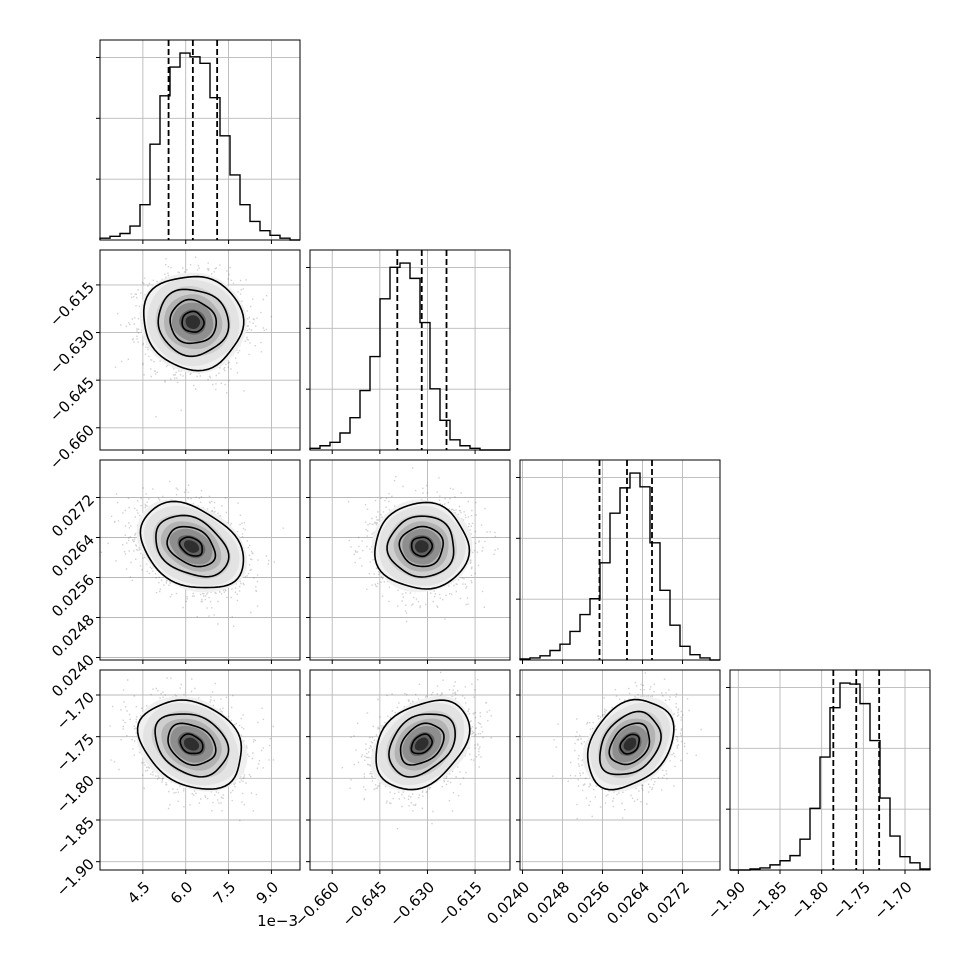  I want to click on y-tick-label: 0.0240, so click(73, 676).